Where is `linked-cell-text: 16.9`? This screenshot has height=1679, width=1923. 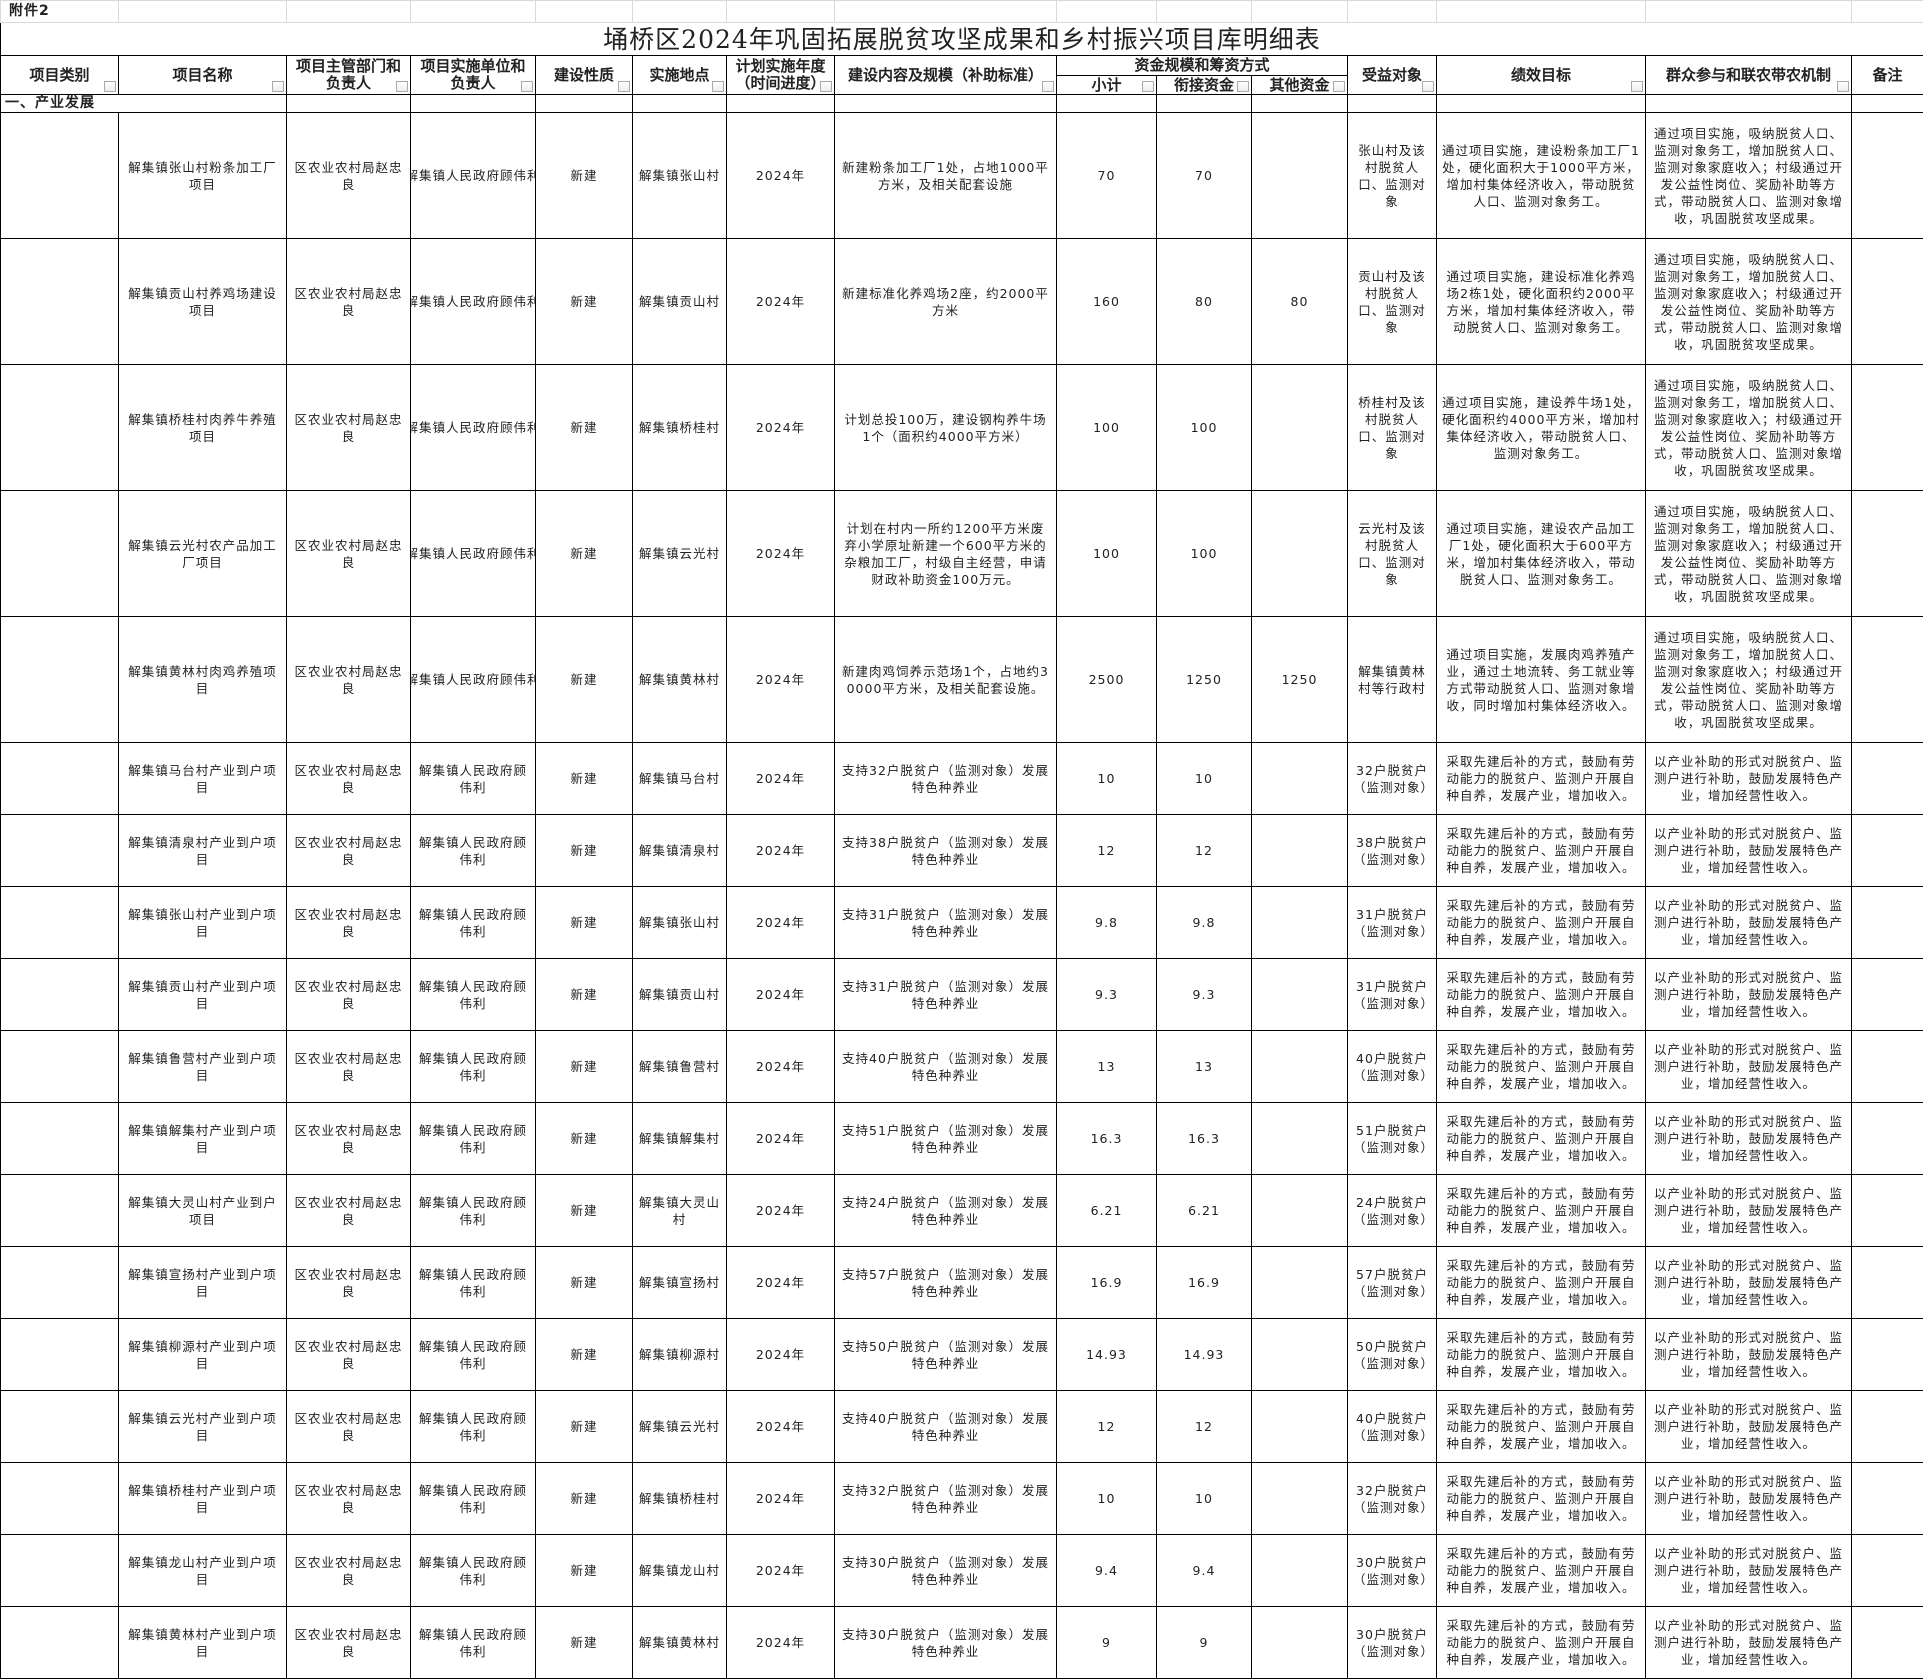
linked-cell-text: 16.9 is located at coordinates (1204, 1282).